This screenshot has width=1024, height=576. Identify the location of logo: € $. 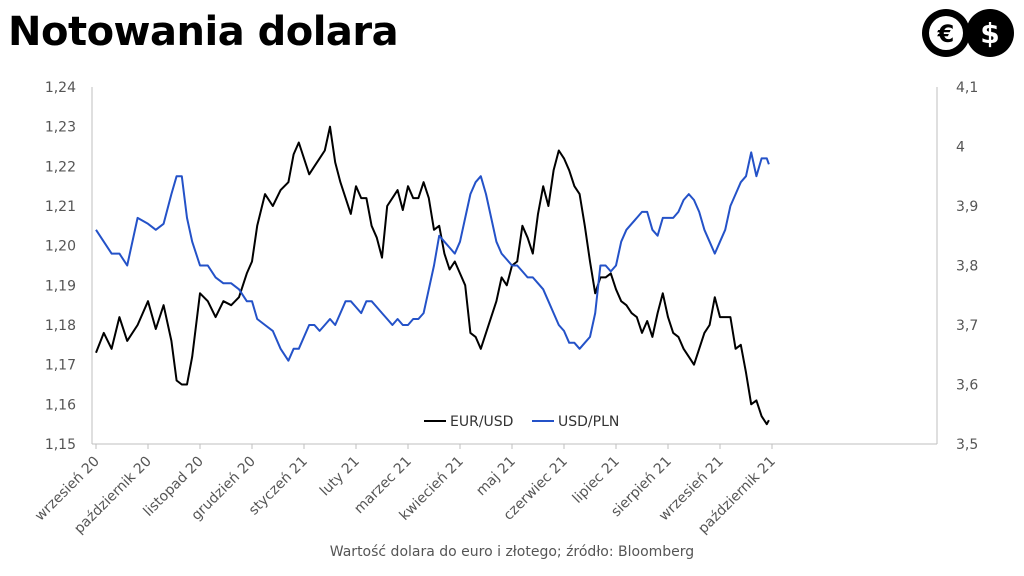
(968, 33).